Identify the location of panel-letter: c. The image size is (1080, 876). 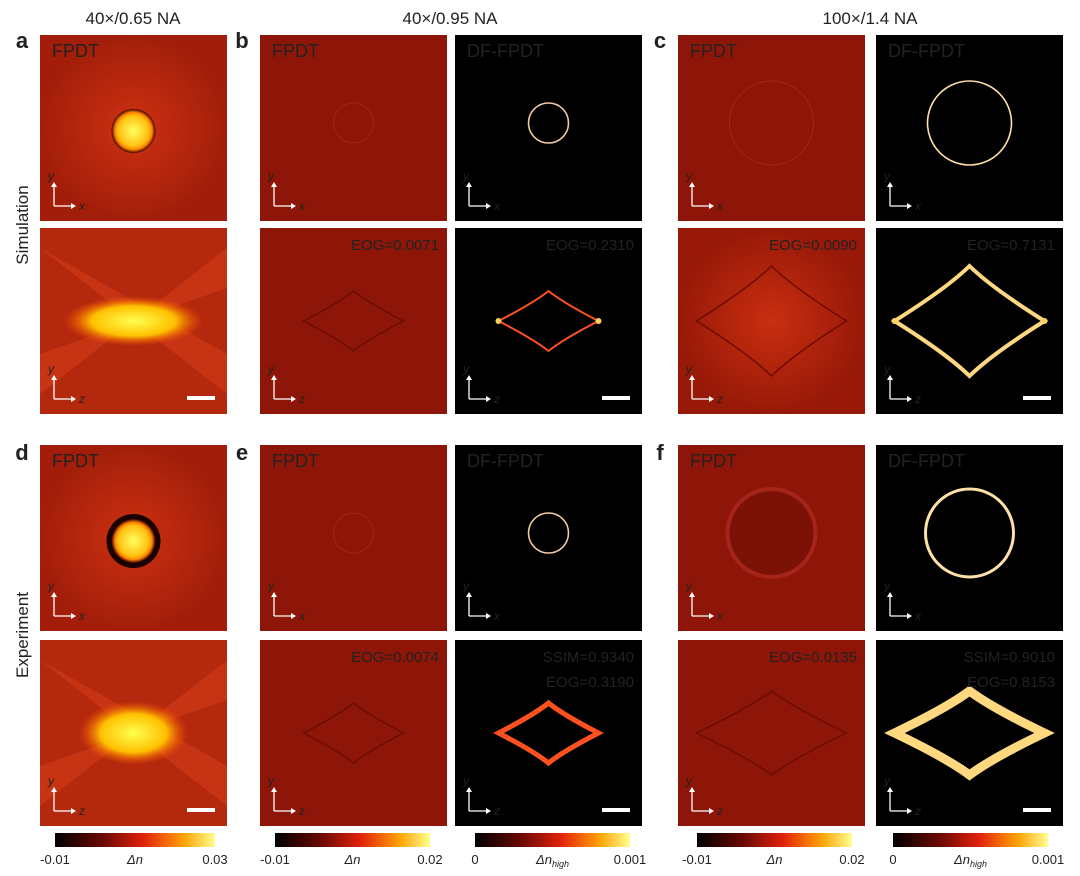
(660, 40).